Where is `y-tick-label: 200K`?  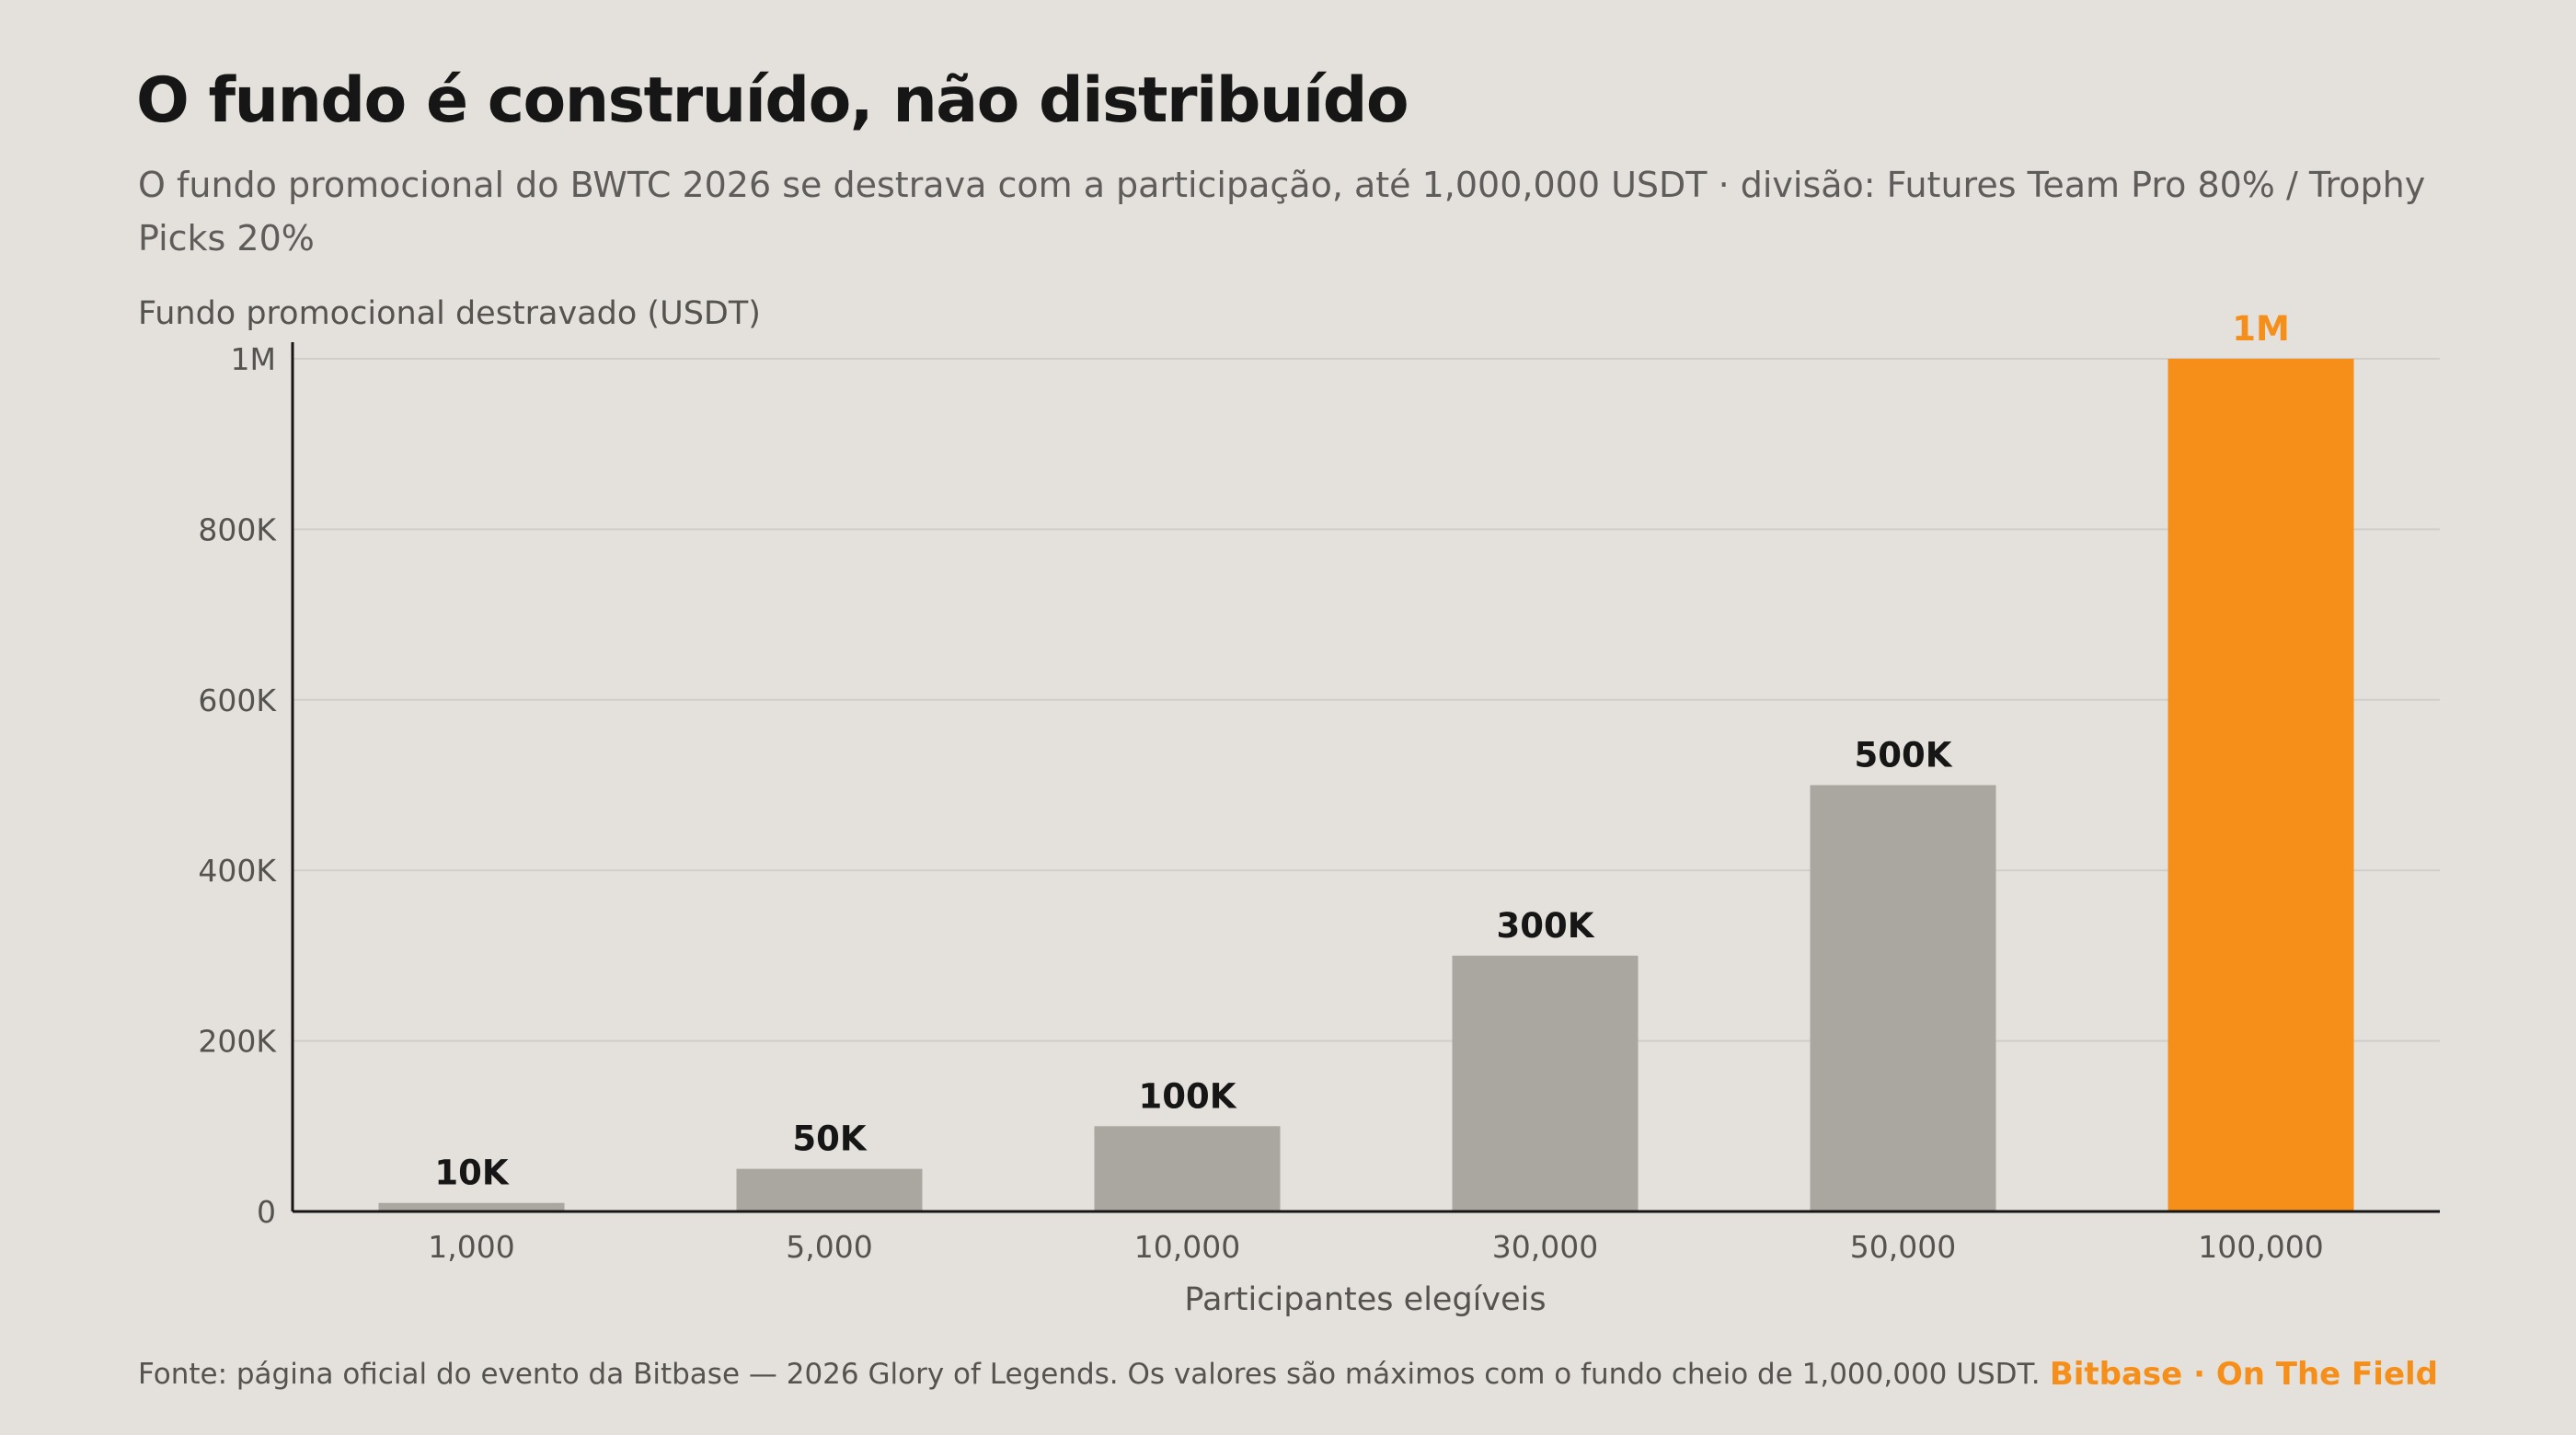 y-tick-label: 200K is located at coordinates (237, 1042).